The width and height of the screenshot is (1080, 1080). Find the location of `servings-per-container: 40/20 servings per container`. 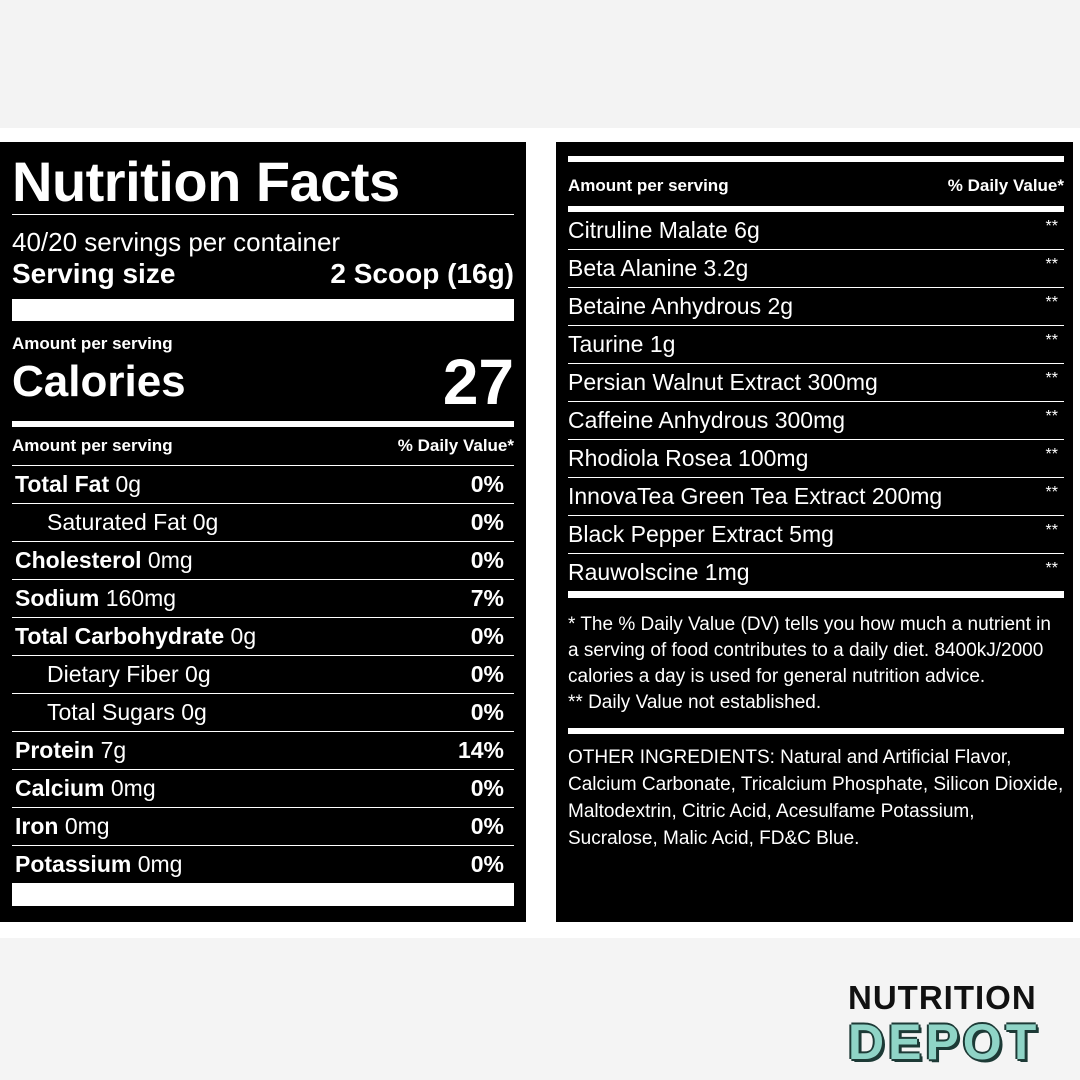

servings-per-container: 40/20 servings per container is located at coordinates (176, 242).